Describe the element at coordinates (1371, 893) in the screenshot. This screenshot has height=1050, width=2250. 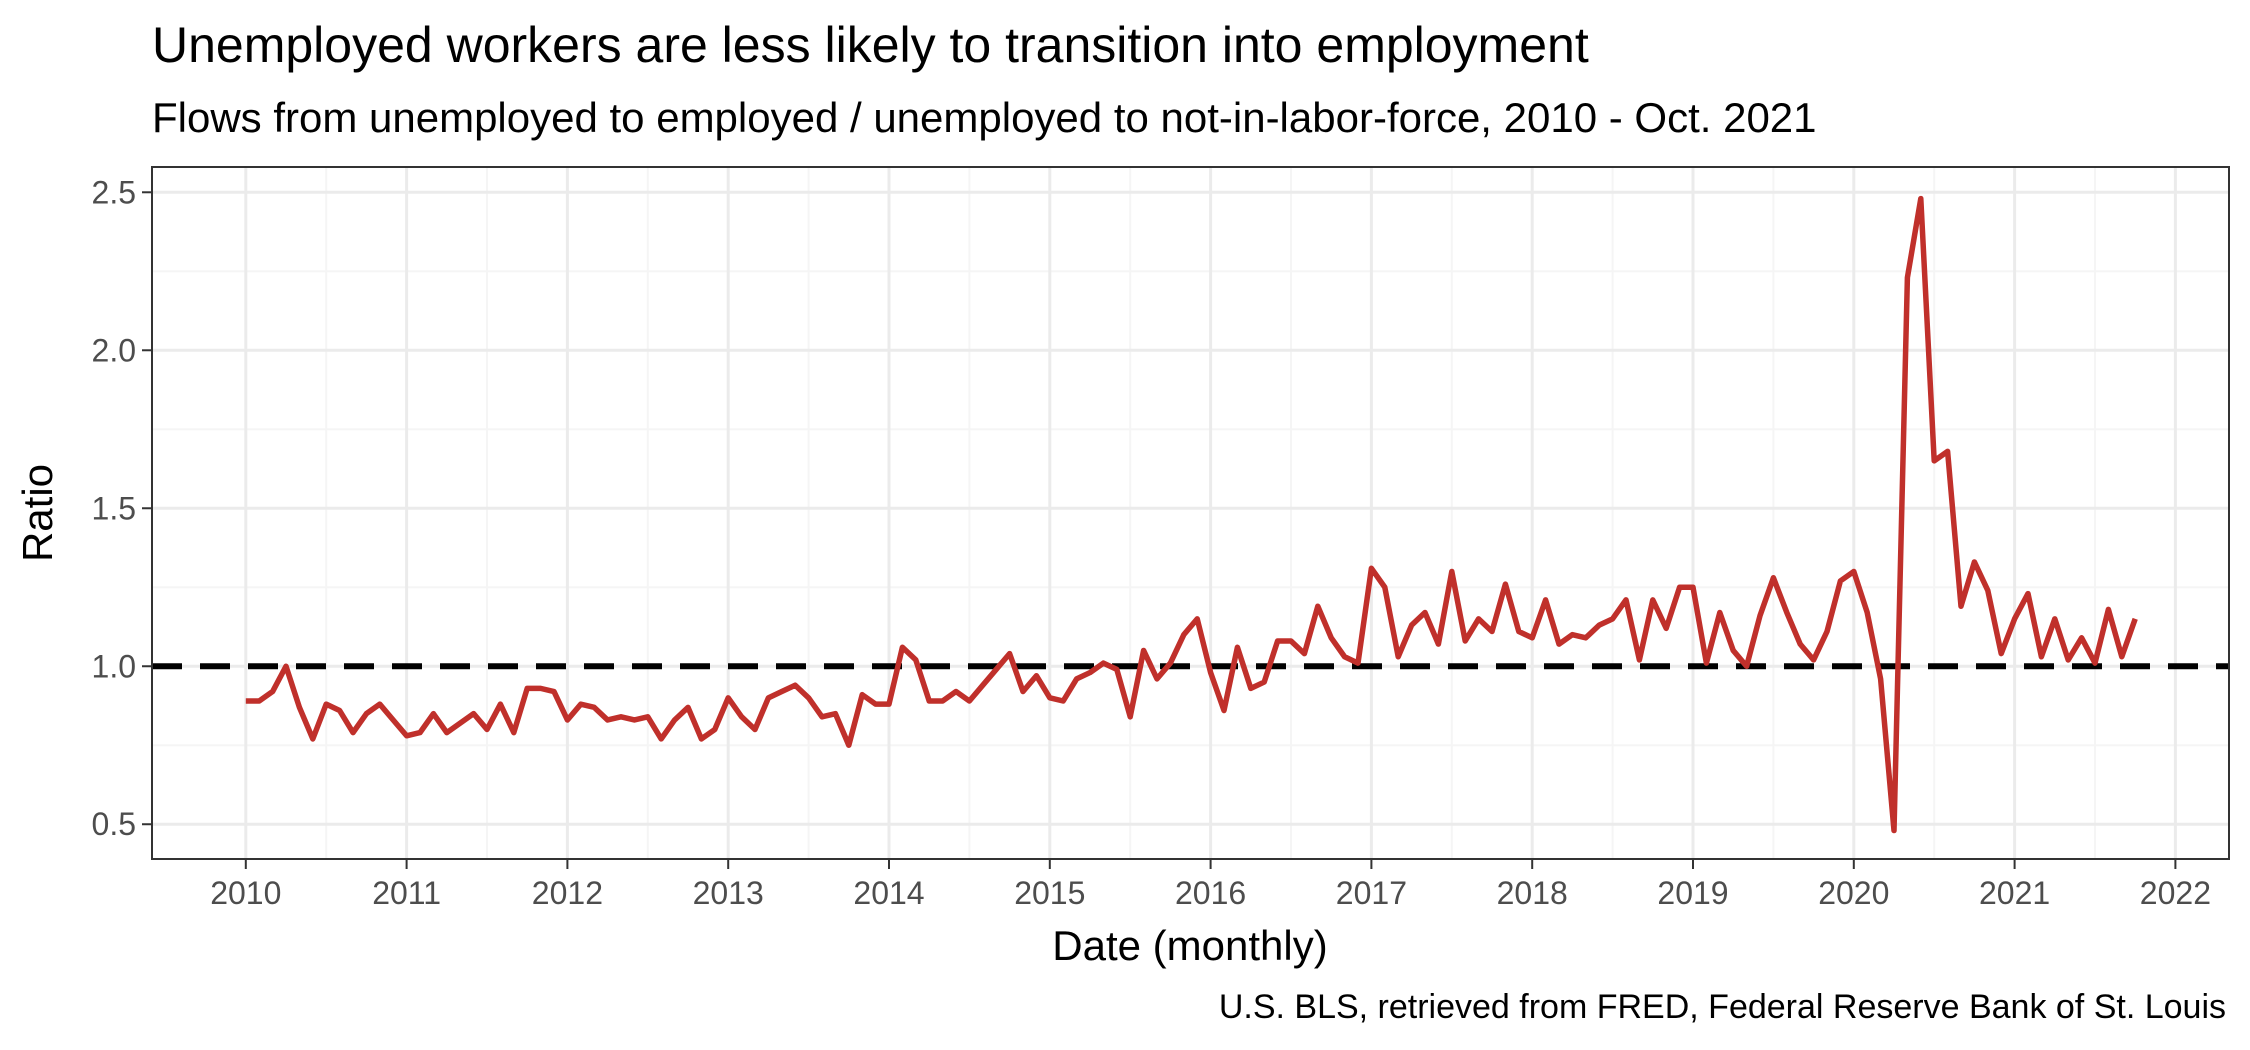
I see `x-tick-label: 2017` at that location.